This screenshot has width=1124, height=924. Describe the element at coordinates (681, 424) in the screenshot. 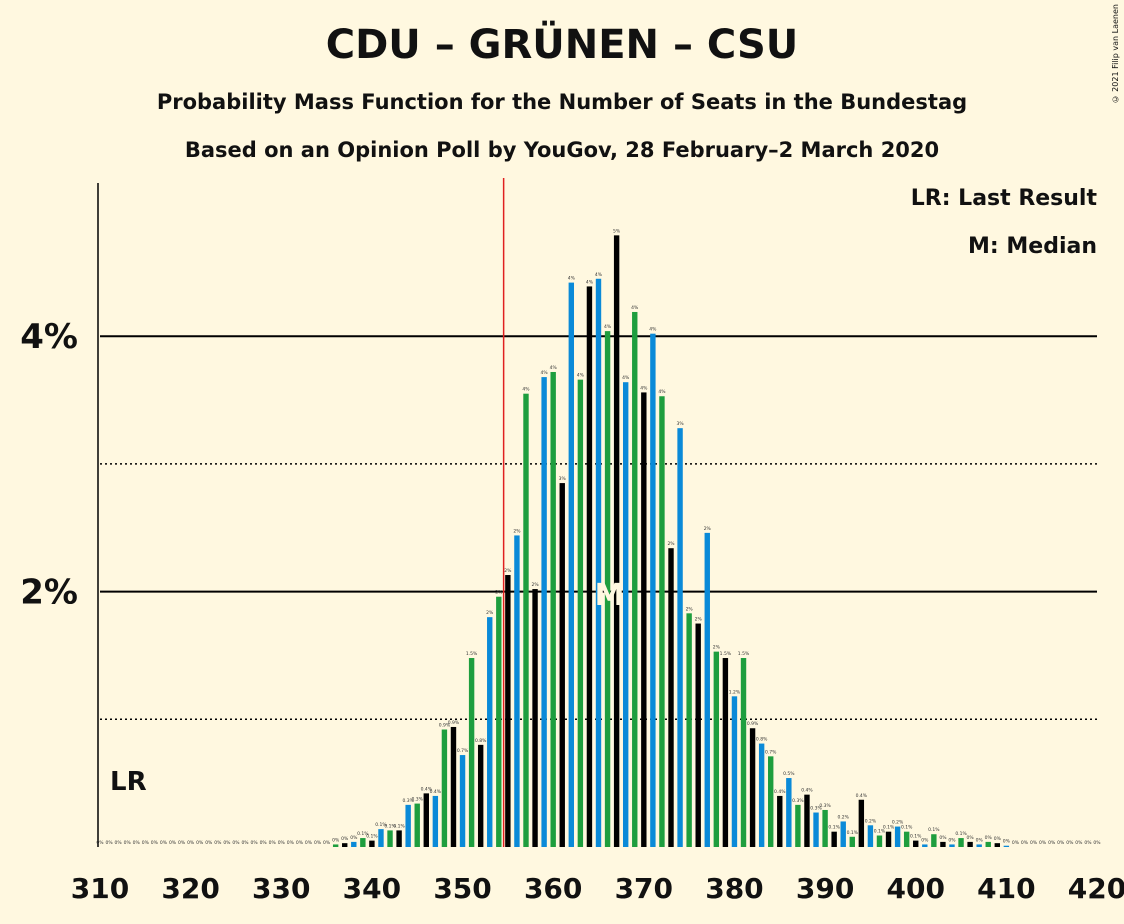

I see `bar-label-374: 3%` at that location.